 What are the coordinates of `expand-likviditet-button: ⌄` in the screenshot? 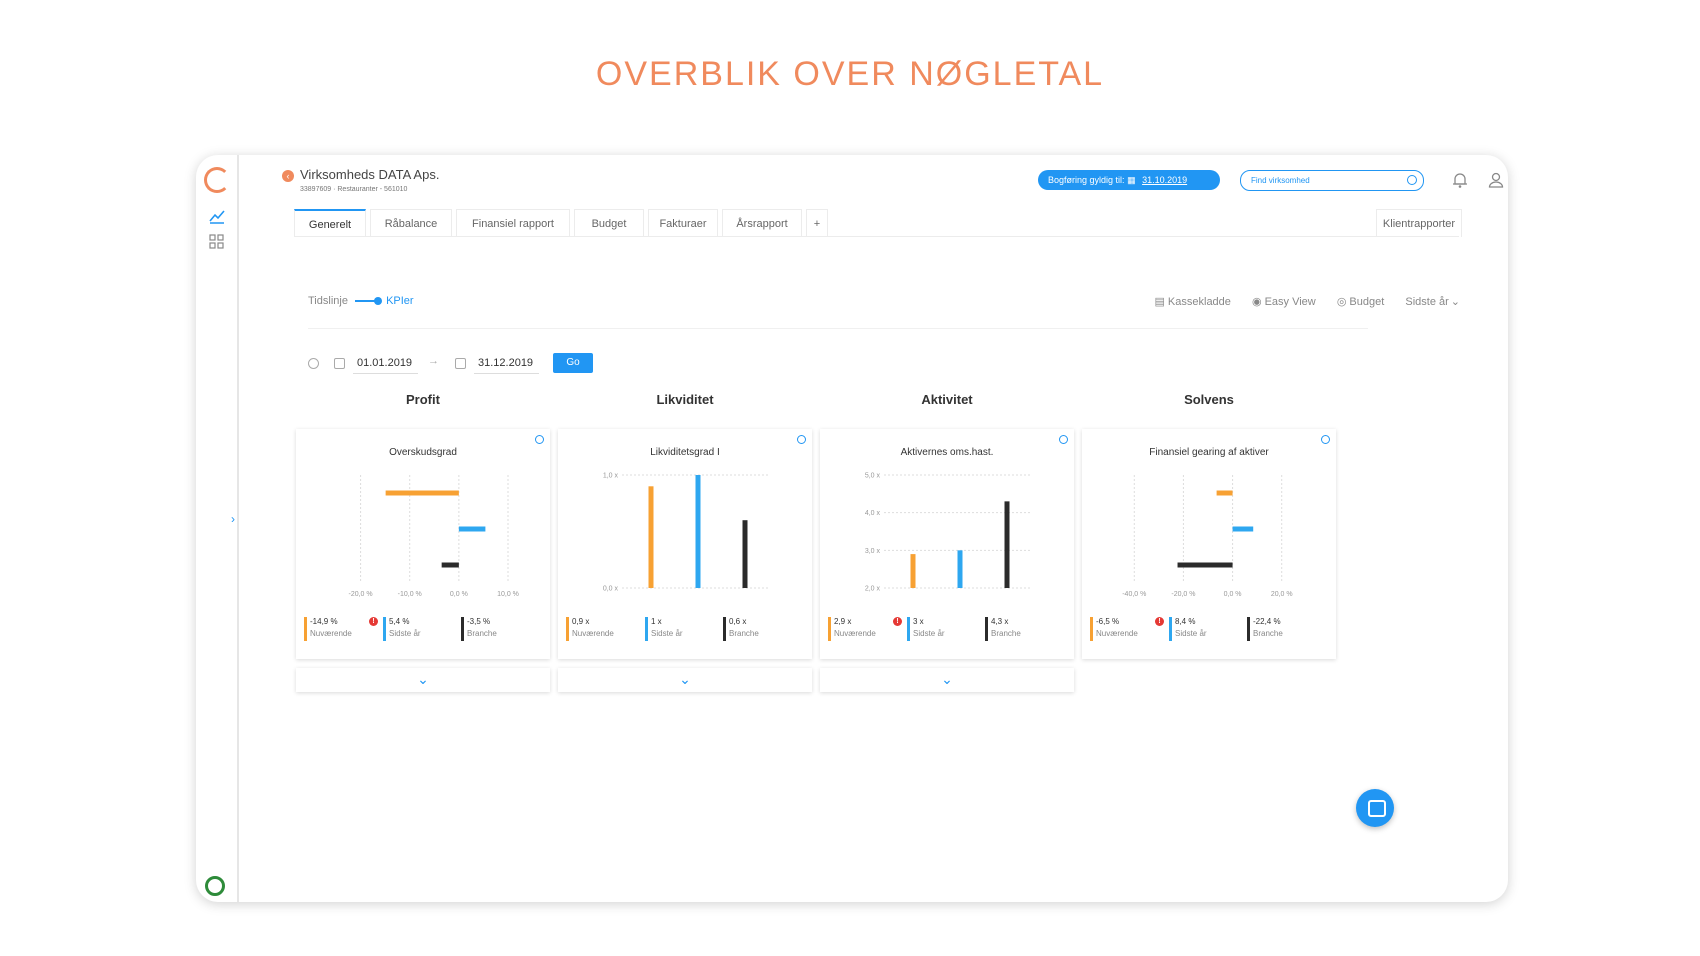 It's located at (685, 680).